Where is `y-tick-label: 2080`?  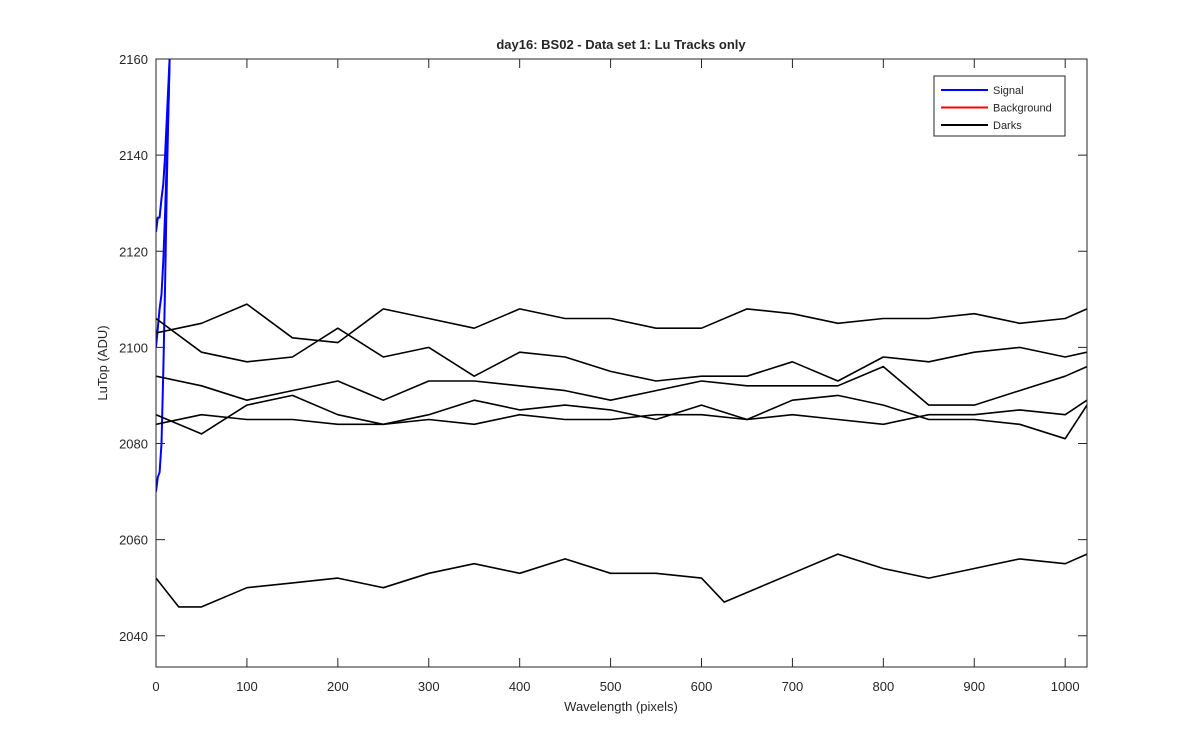
y-tick-label: 2080 is located at coordinates (133, 444).